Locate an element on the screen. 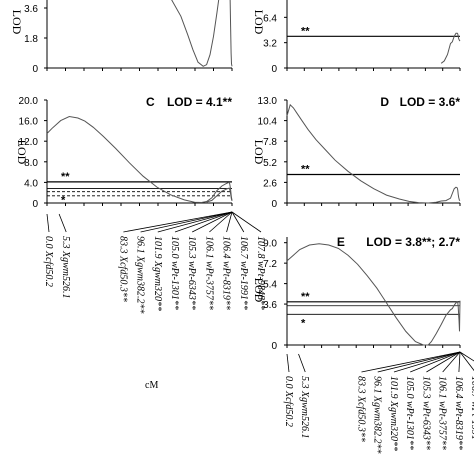  panel-c-y-tick-label: 16.0 is located at coordinates (29, 122).